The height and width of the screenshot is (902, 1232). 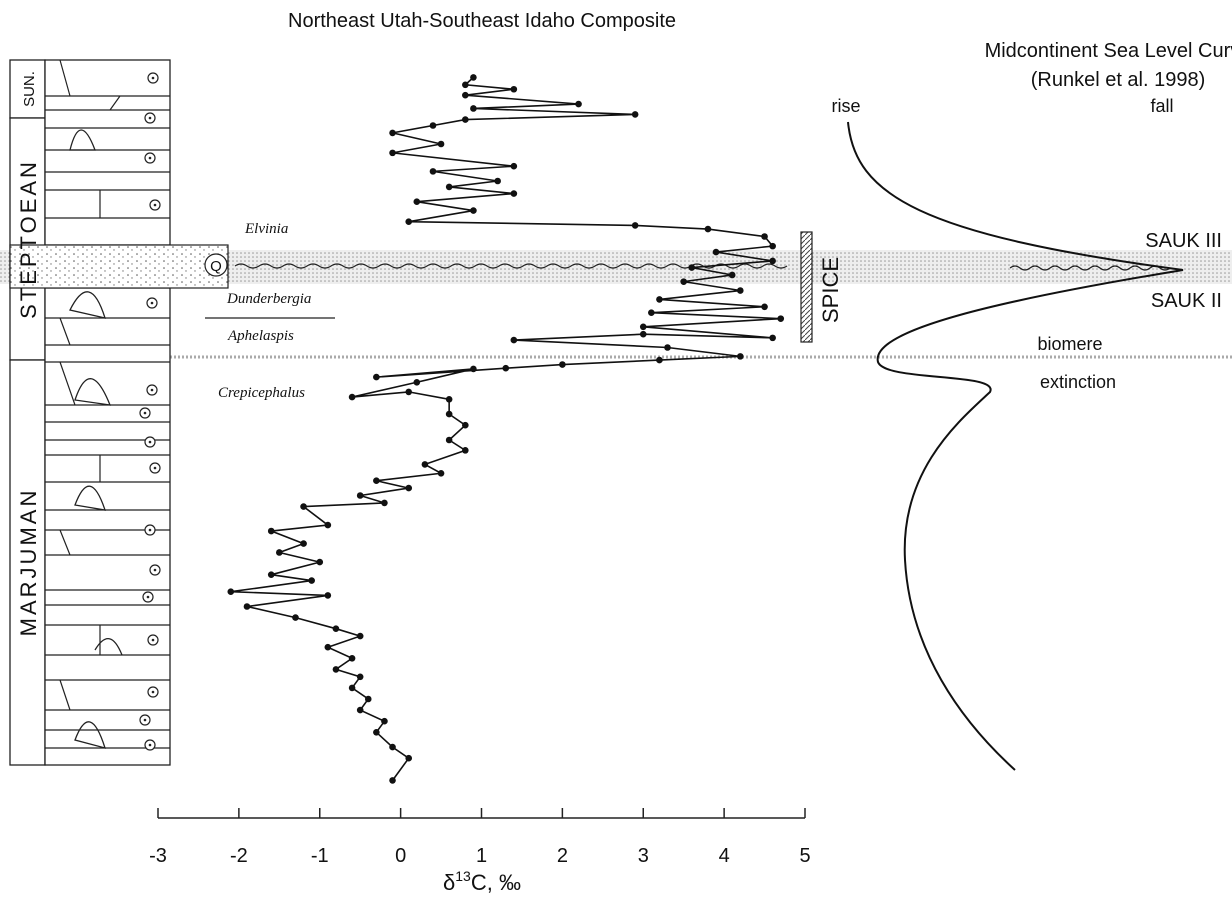 What do you see at coordinates (830, 290) in the screenshot?
I see `spice-label: SPICE` at bounding box center [830, 290].